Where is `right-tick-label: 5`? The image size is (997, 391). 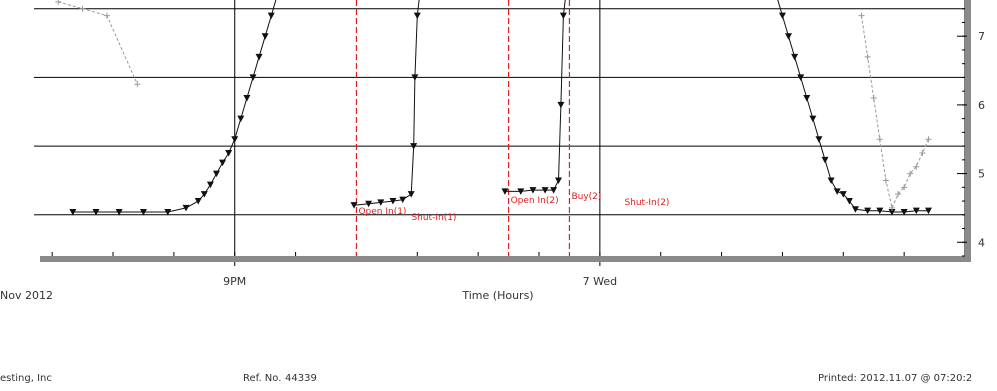 right-tick-label: 5 is located at coordinates (981, 174).